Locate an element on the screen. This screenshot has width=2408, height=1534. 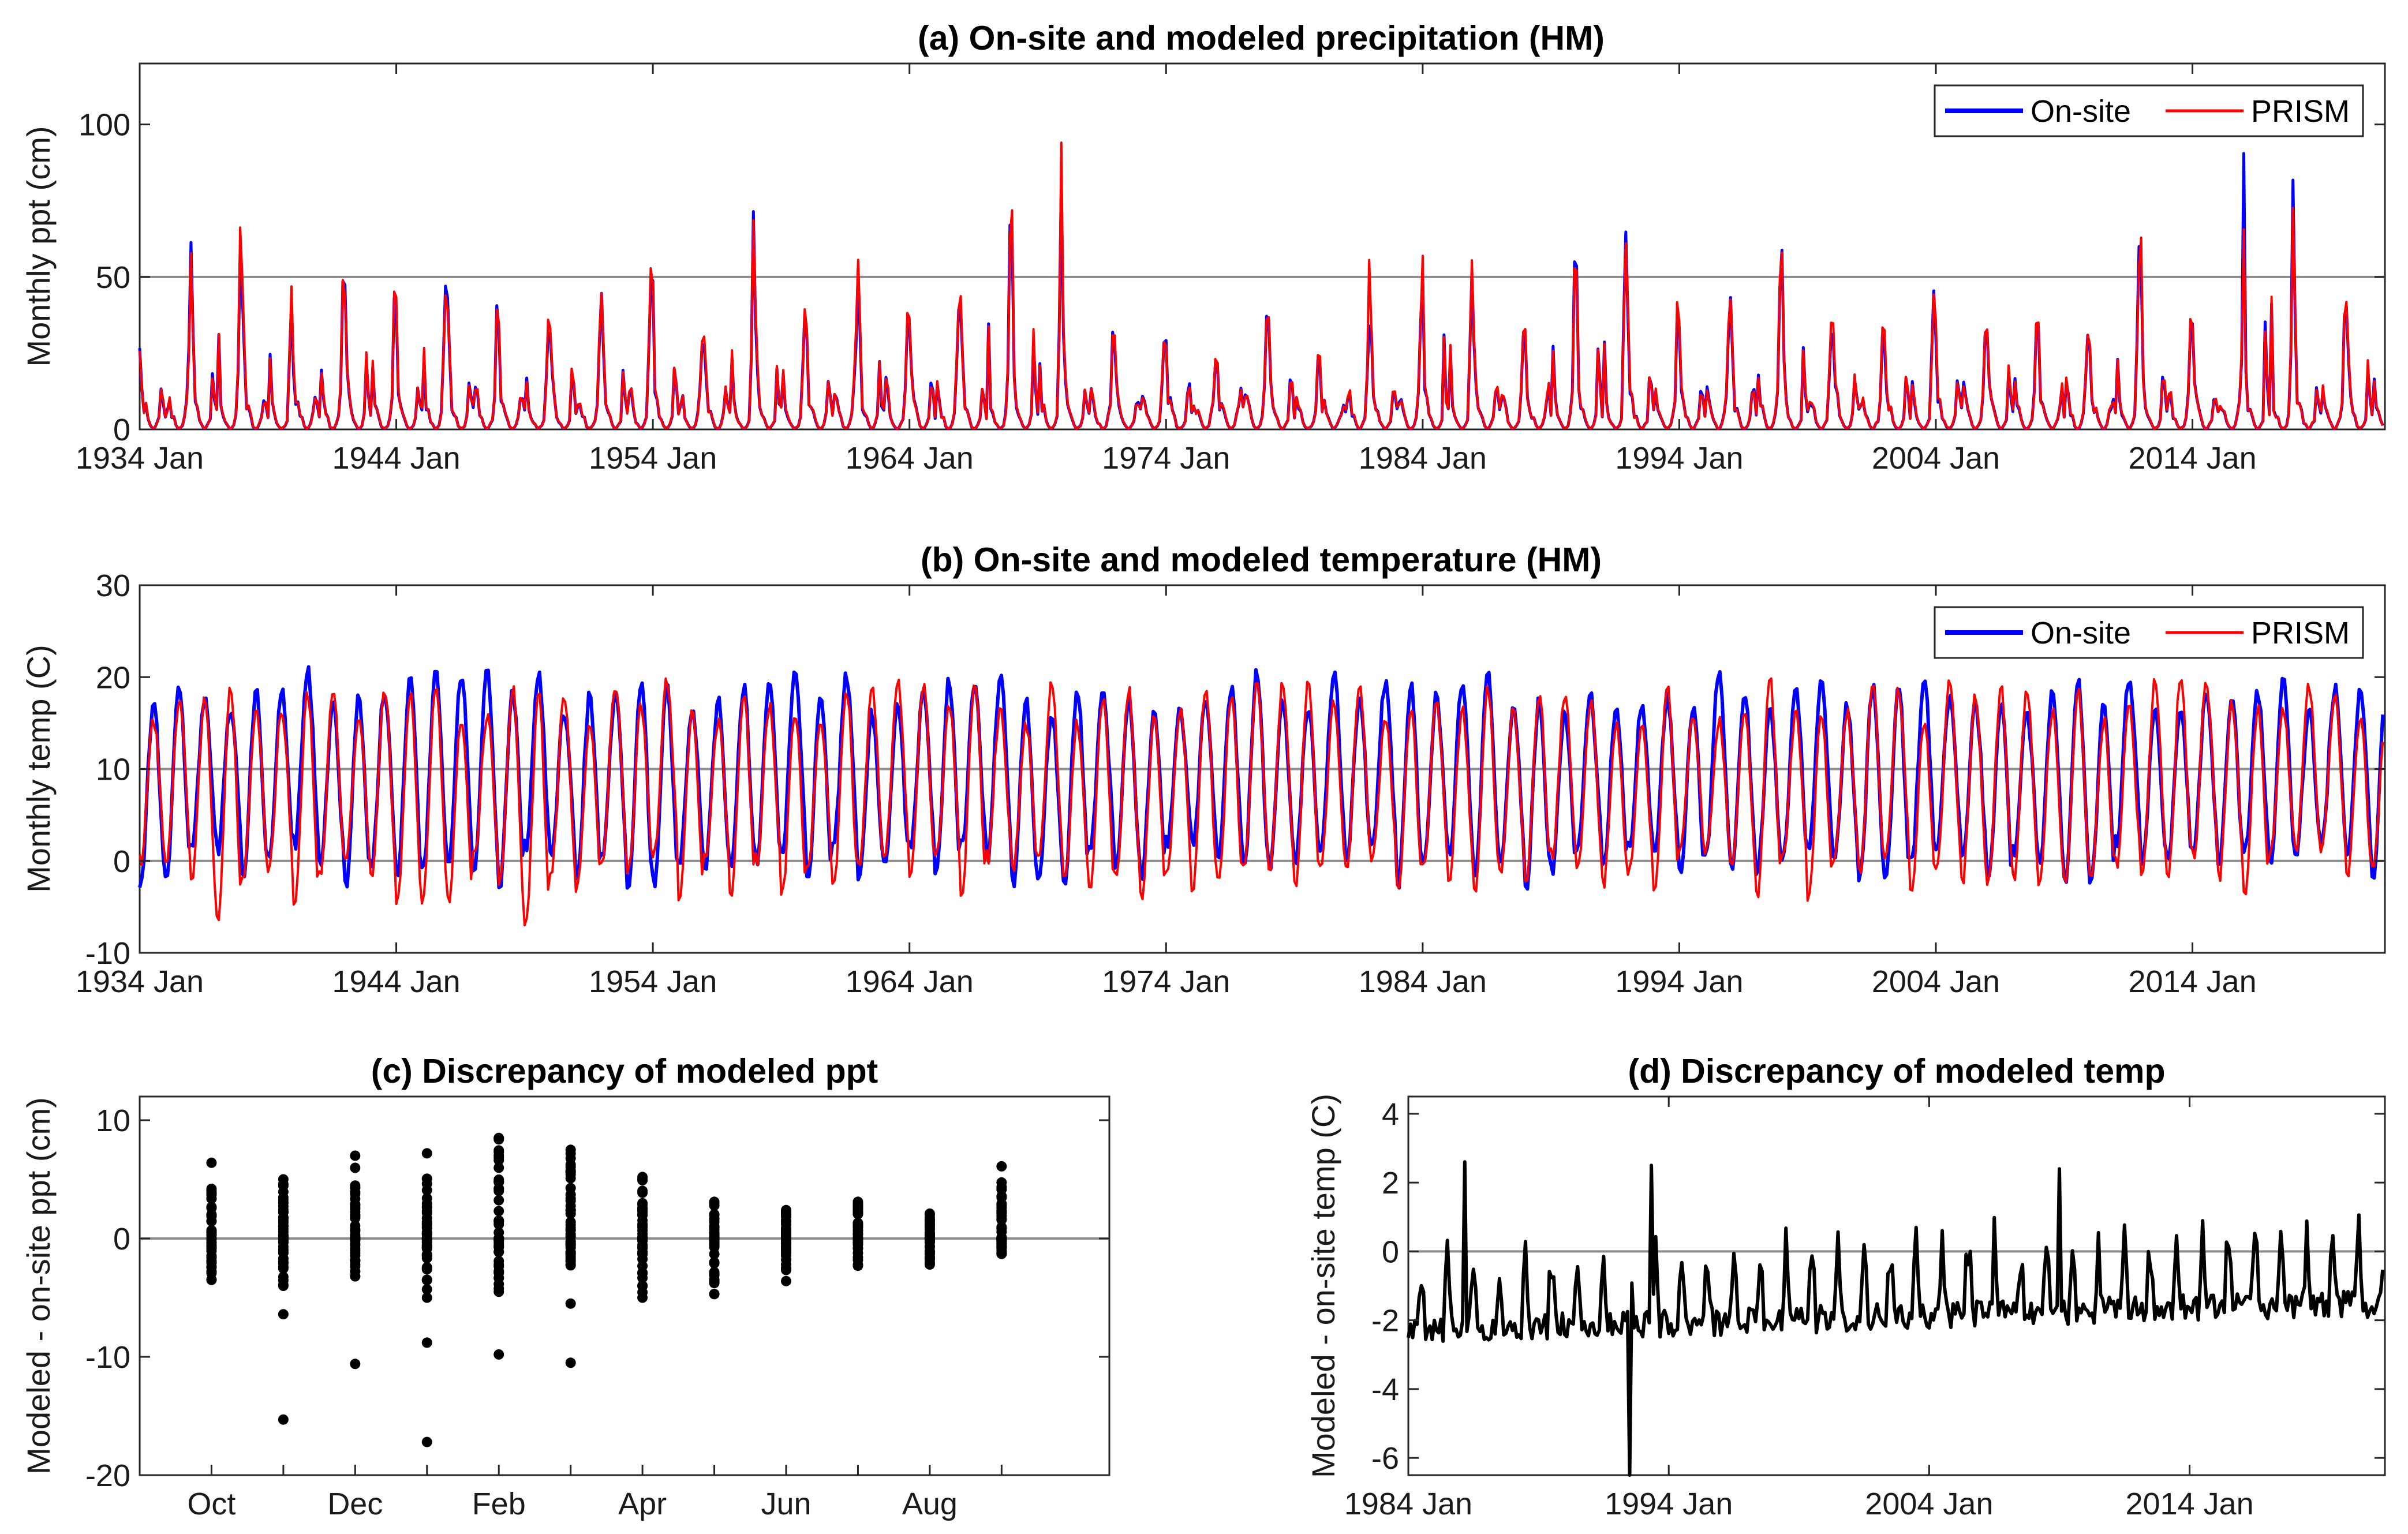
panel-a-y-axis-label: Monthly ppt (cm) is located at coordinates (38, 246).